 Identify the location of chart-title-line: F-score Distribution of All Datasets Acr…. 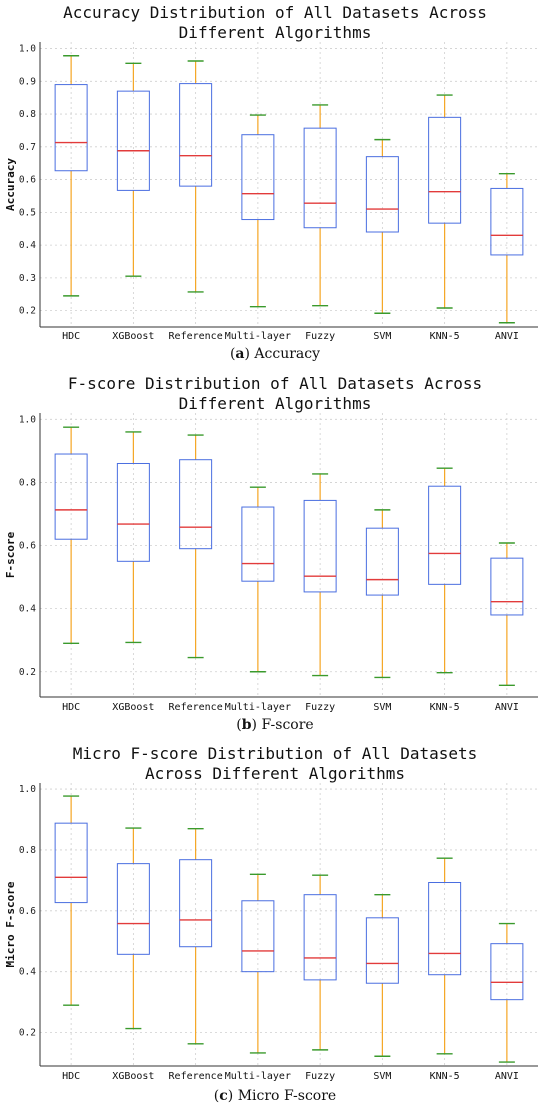
(275, 383).